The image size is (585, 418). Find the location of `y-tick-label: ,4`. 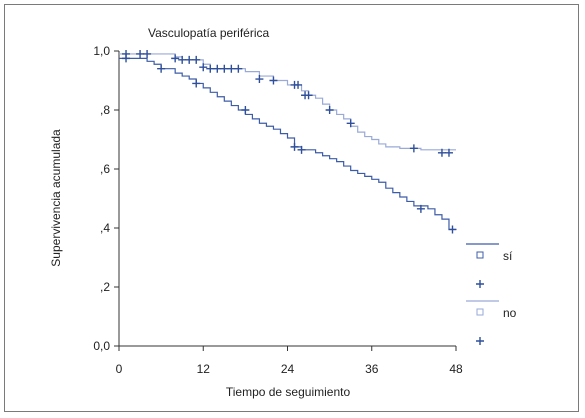

y-tick-label: ,4 is located at coordinates (105, 228).